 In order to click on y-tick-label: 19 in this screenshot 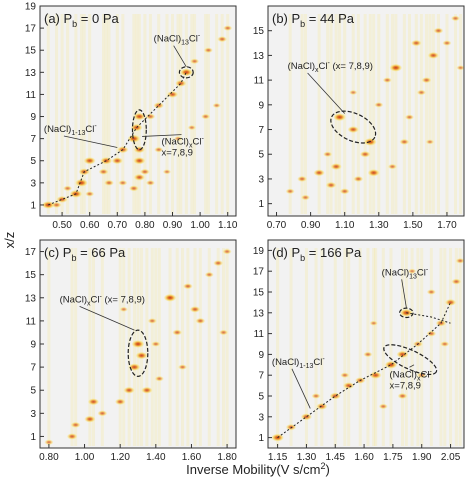, I will do `click(31, 7)`.